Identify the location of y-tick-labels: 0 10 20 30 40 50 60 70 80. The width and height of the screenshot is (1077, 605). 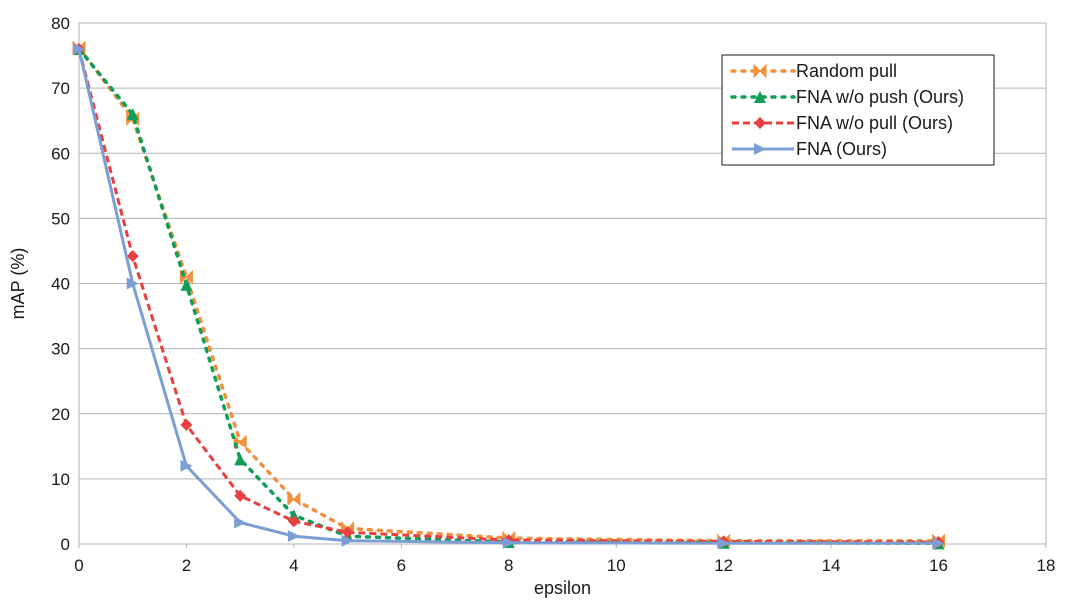
(60, 284).